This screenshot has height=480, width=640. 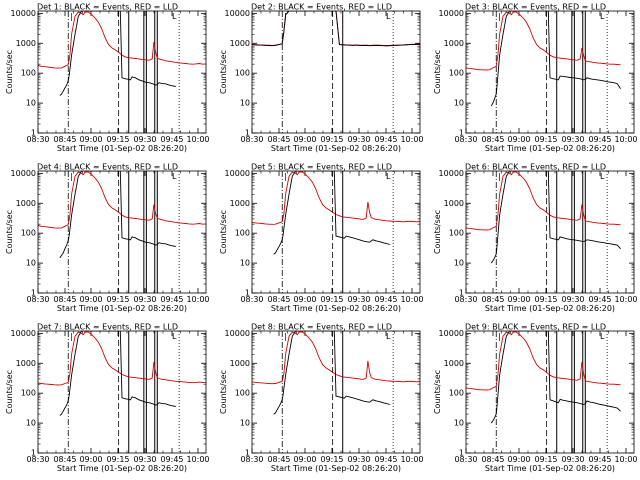 What do you see at coordinates (535, 327) in the screenshot?
I see `chart-title: Det 9: BLACK = Events, RED = LLD` at bounding box center [535, 327].